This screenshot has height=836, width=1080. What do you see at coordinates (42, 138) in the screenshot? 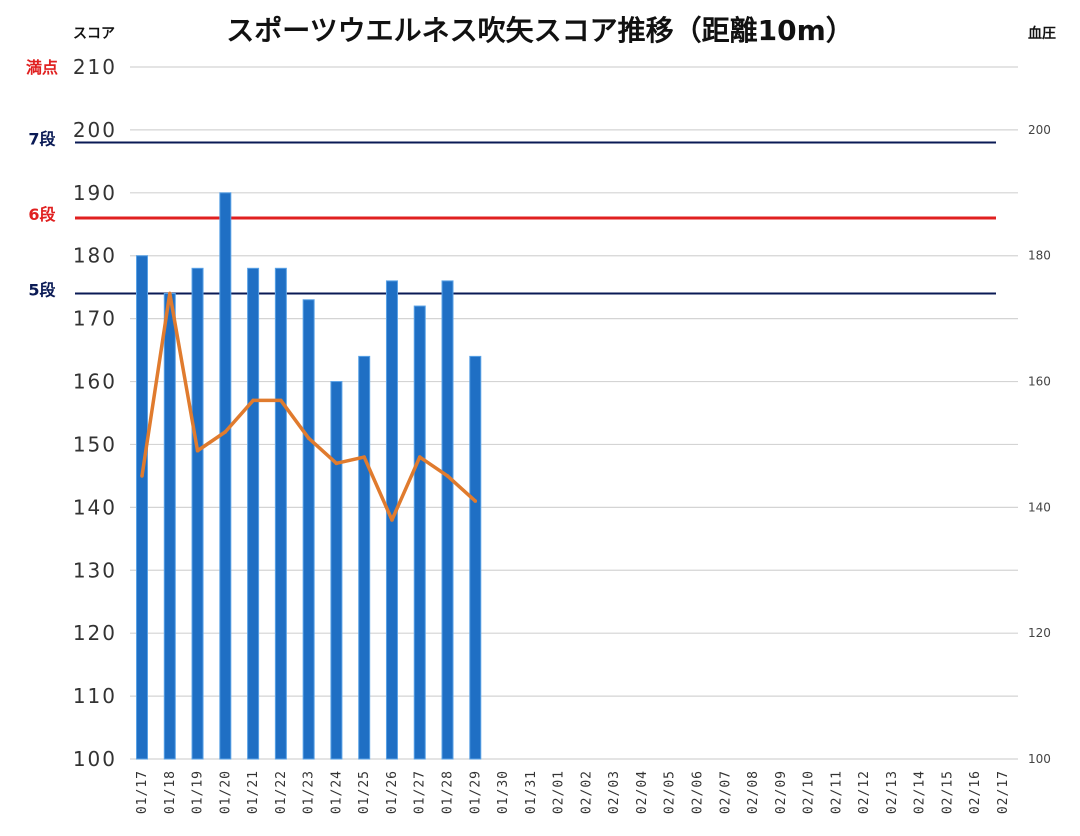
I see `reference-label: 7段` at bounding box center [42, 138].